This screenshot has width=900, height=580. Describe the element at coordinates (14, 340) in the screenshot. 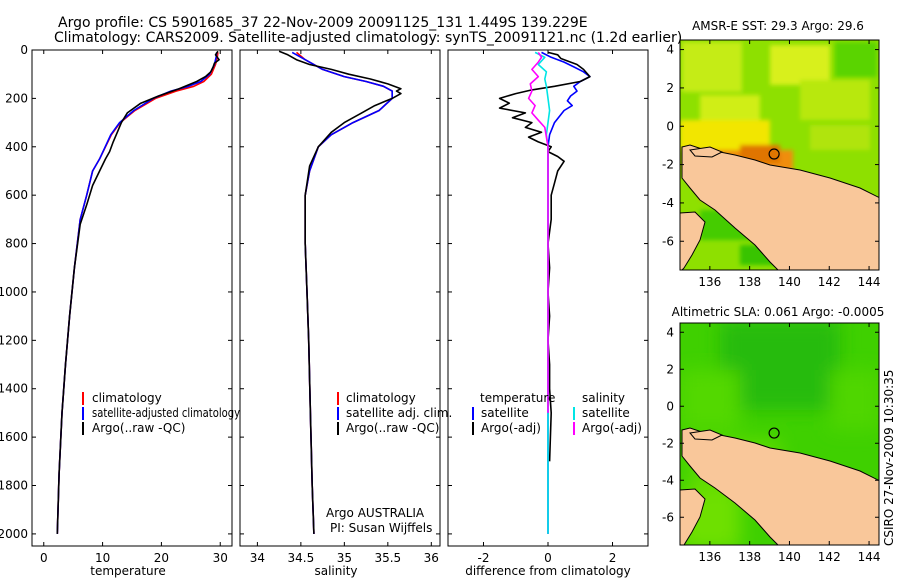

I see `y-tick-label: 1200` at that location.